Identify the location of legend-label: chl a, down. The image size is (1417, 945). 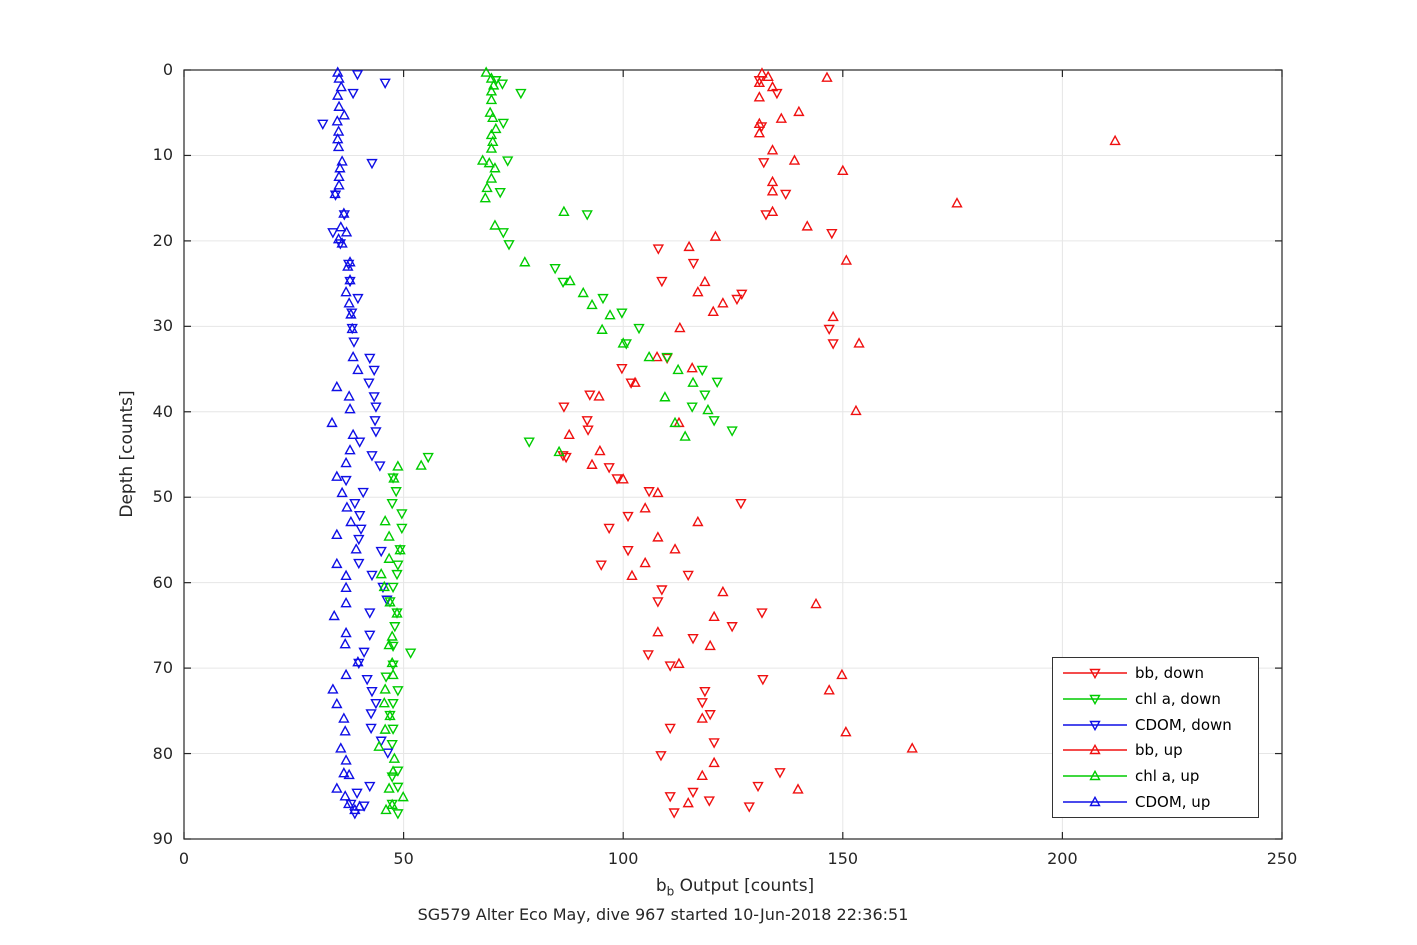
(1178, 698).